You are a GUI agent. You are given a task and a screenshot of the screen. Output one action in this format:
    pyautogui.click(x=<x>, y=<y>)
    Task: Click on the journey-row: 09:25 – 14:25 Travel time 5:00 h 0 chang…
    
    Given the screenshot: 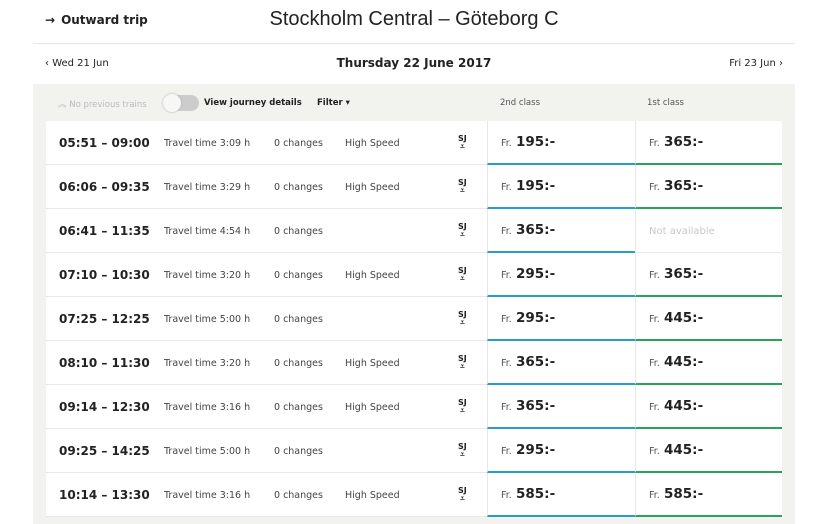 What is the action you would take?
    pyautogui.click(x=414, y=451)
    